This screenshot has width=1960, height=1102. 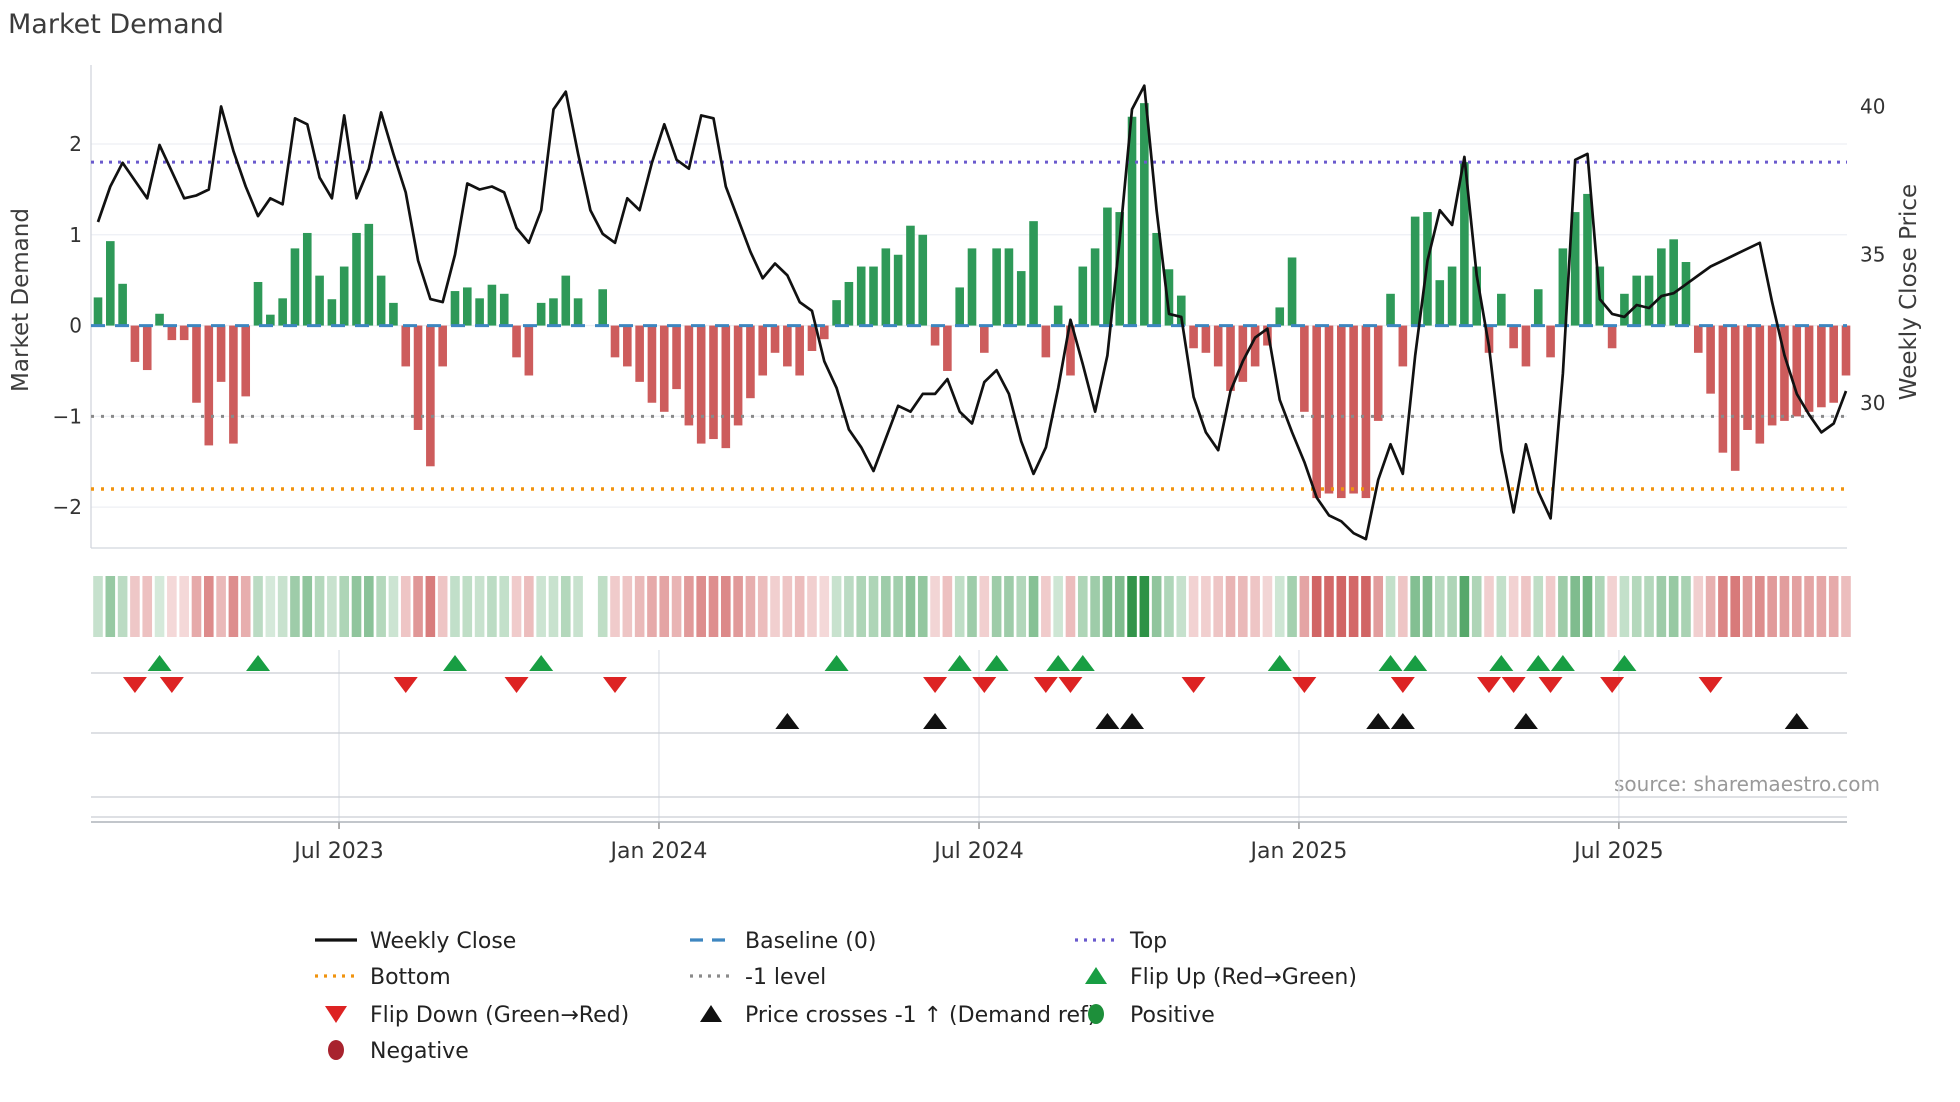 What do you see at coordinates (978, 851) in the screenshot?
I see `x-tick-label: Jul 2024` at bounding box center [978, 851].